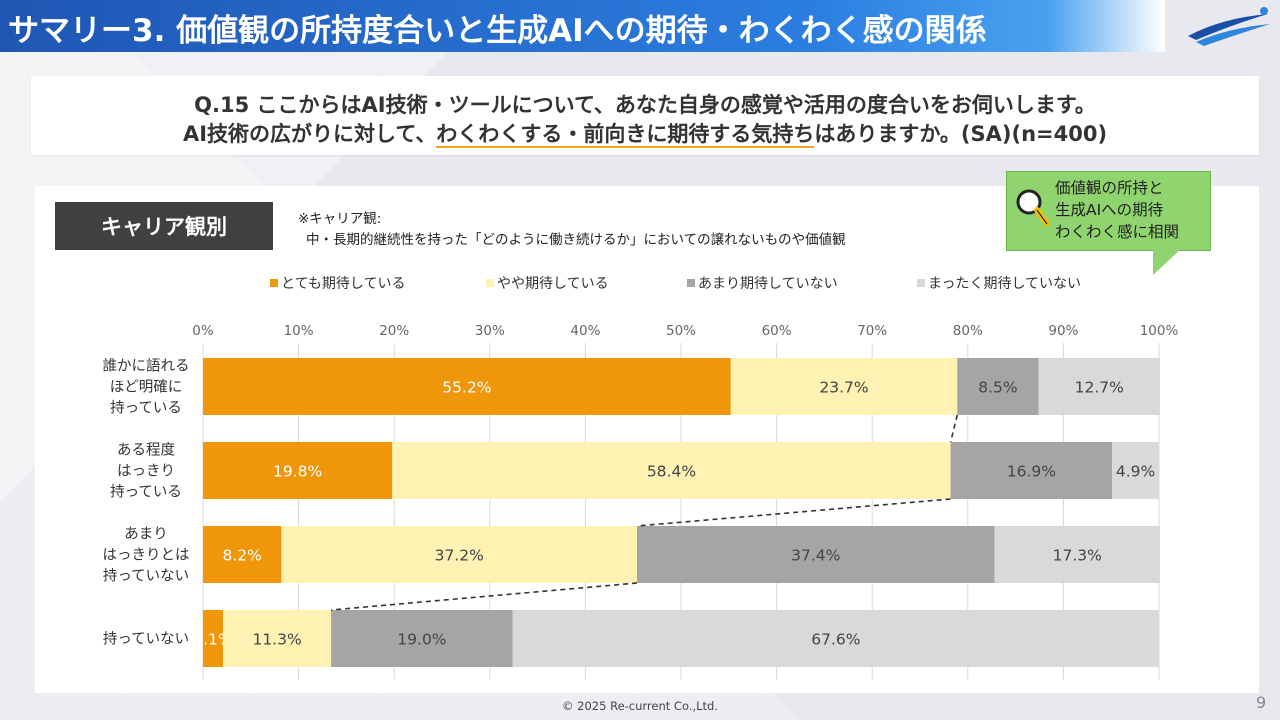 The height and width of the screenshot is (720, 1280). Describe the element at coordinates (640, 706) in the screenshot. I see `copyright: © 2025 Re-current Co.,Ltd.` at that location.